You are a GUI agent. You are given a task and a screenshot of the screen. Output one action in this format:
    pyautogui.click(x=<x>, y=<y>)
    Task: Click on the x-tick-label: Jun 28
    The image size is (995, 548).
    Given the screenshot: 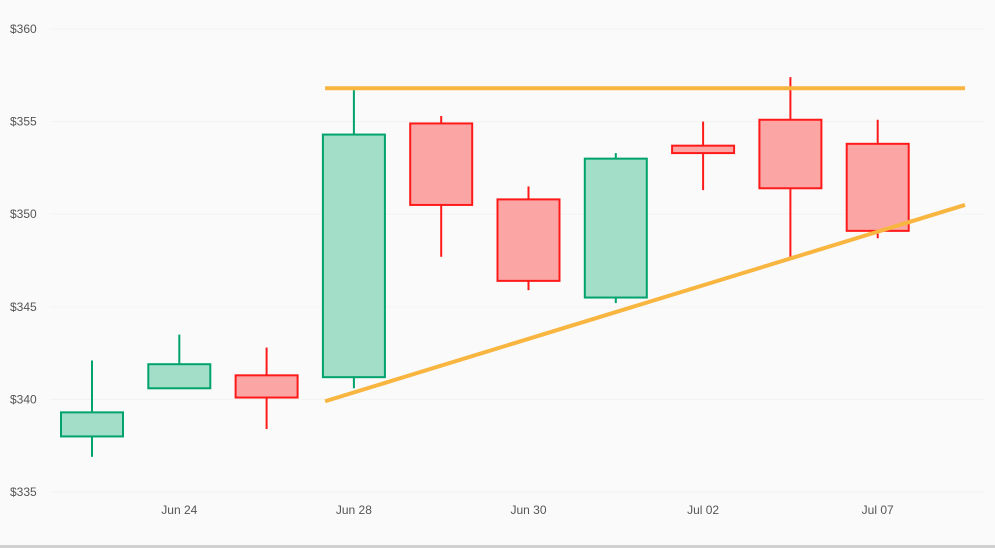 What is the action you would take?
    pyautogui.click(x=354, y=510)
    